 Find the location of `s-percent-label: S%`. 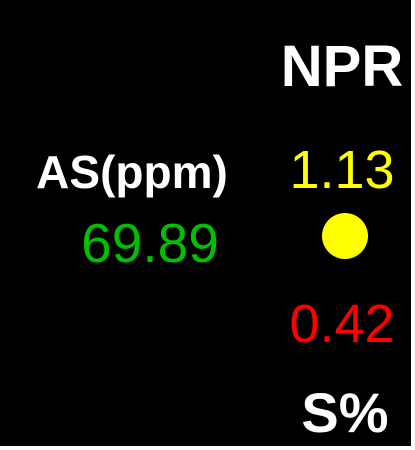

s-percent-label: S% is located at coordinates (344, 412).